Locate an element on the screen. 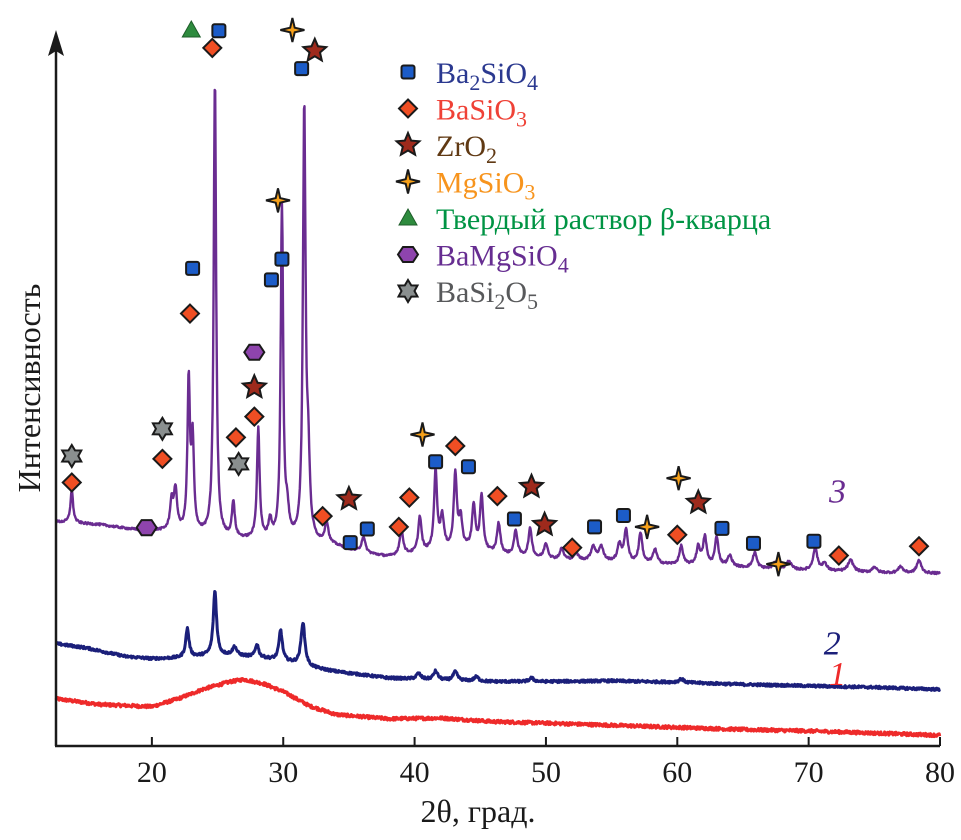  legend-label: BaSiO3 is located at coordinates (481, 113).